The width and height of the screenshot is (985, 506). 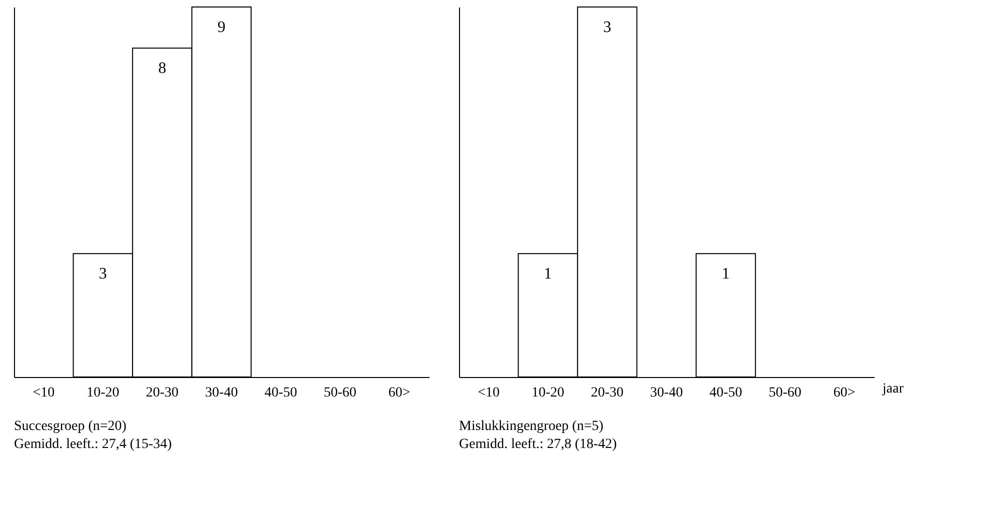 What do you see at coordinates (531, 426) in the screenshot?
I see `text: Mislukkingengroep (n=5)` at bounding box center [531, 426].